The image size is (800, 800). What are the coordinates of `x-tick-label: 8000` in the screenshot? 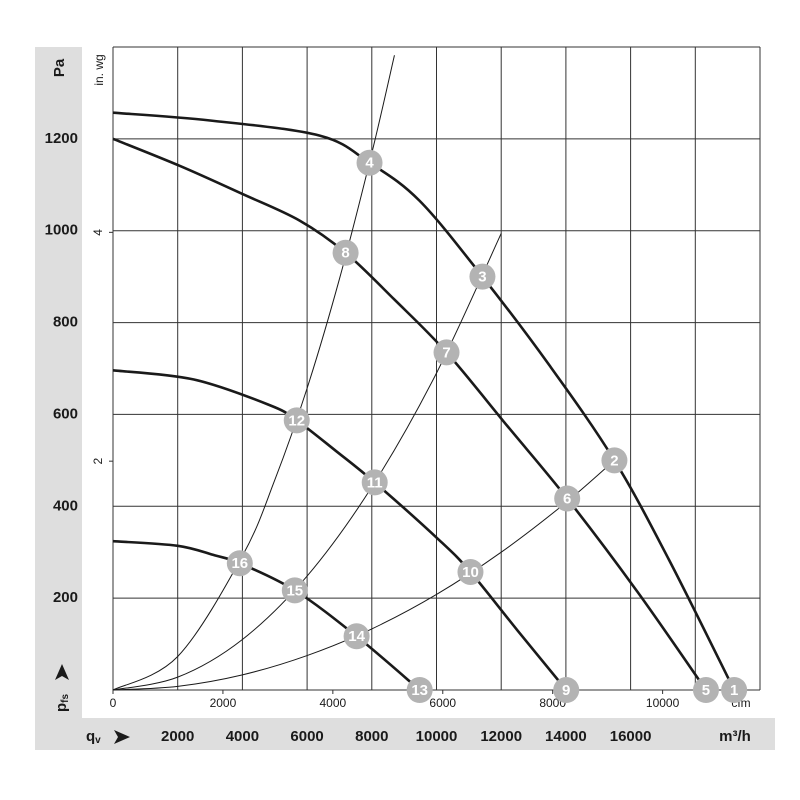 It's located at (371, 736).